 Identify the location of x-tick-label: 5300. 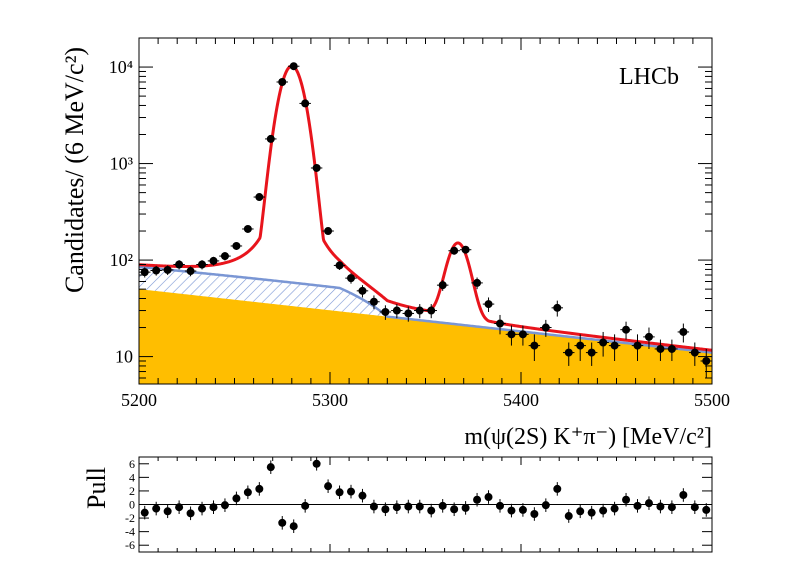
(330, 400).